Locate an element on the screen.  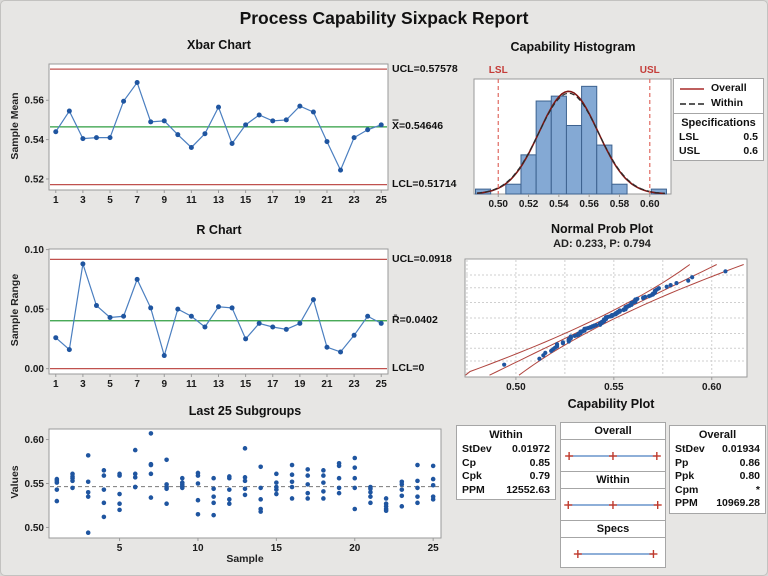
probplot-canvas: 0.50 0.55 0.60 is located at coordinates (606, 325).